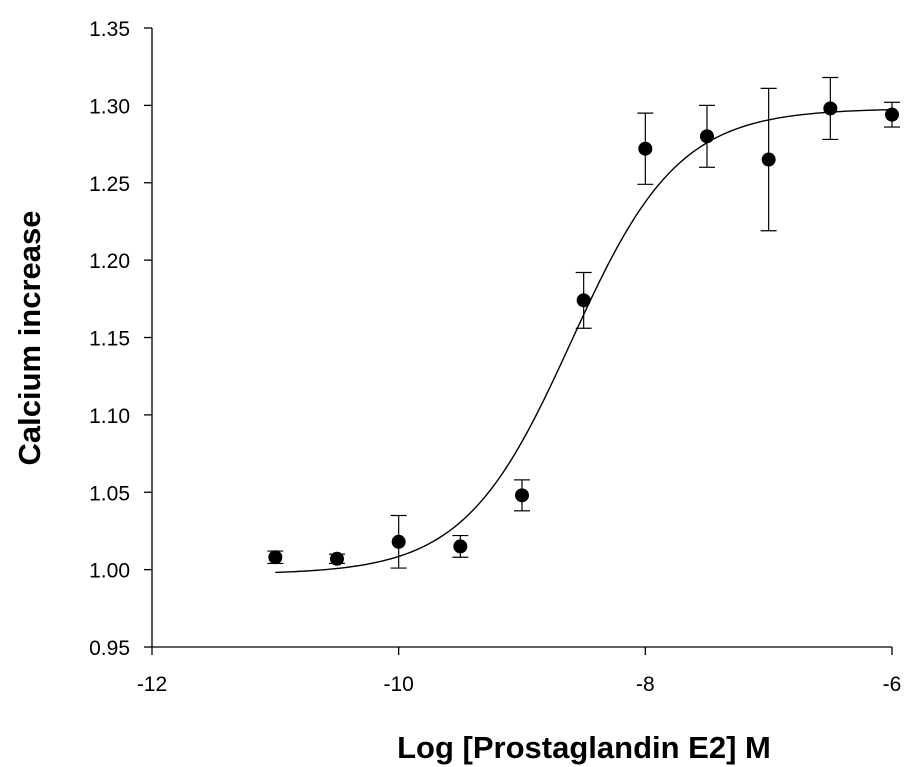 The width and height of the screenshot is (904, 767). I want to click on y-axis-ticks: 0.95 1.00 1.05 1.10 1.15 1.20 1.25 1.30 1.35, so click(120, 339).